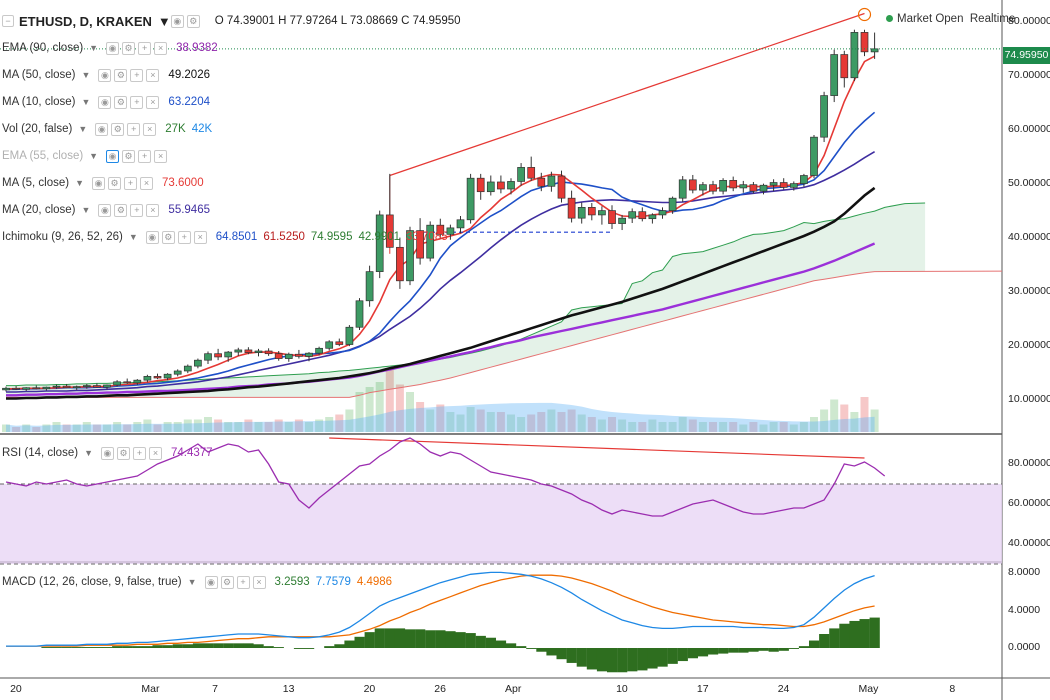 The height and width of the screenshot is (700, 1050). What do you see at coordinates (440, 609) in the screenshot?
I see `macd-line` at bounding box center [440, 609].